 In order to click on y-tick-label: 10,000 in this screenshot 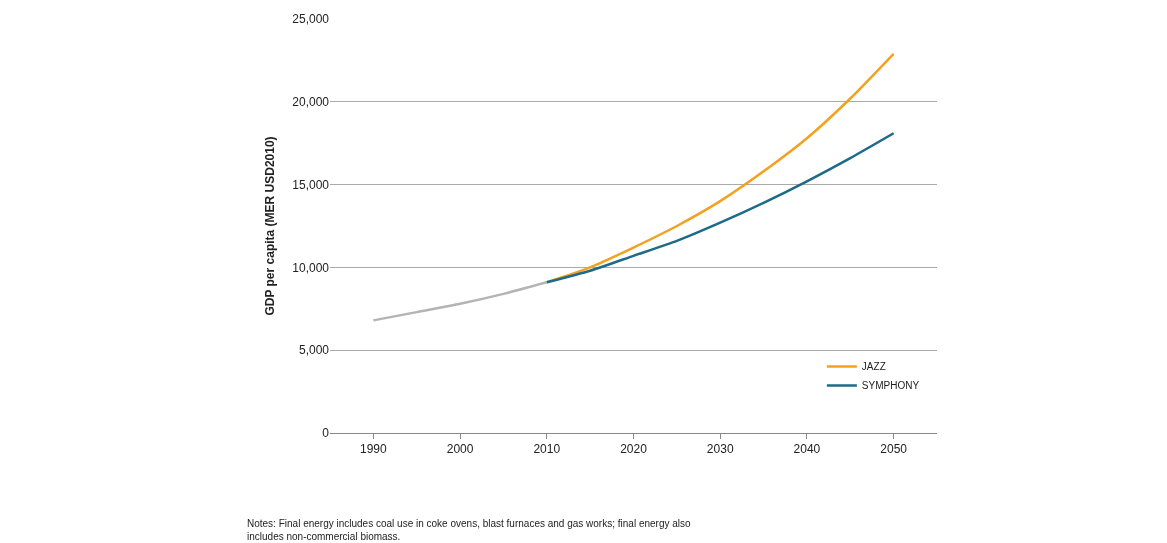, I will do `click(311, 267)`.